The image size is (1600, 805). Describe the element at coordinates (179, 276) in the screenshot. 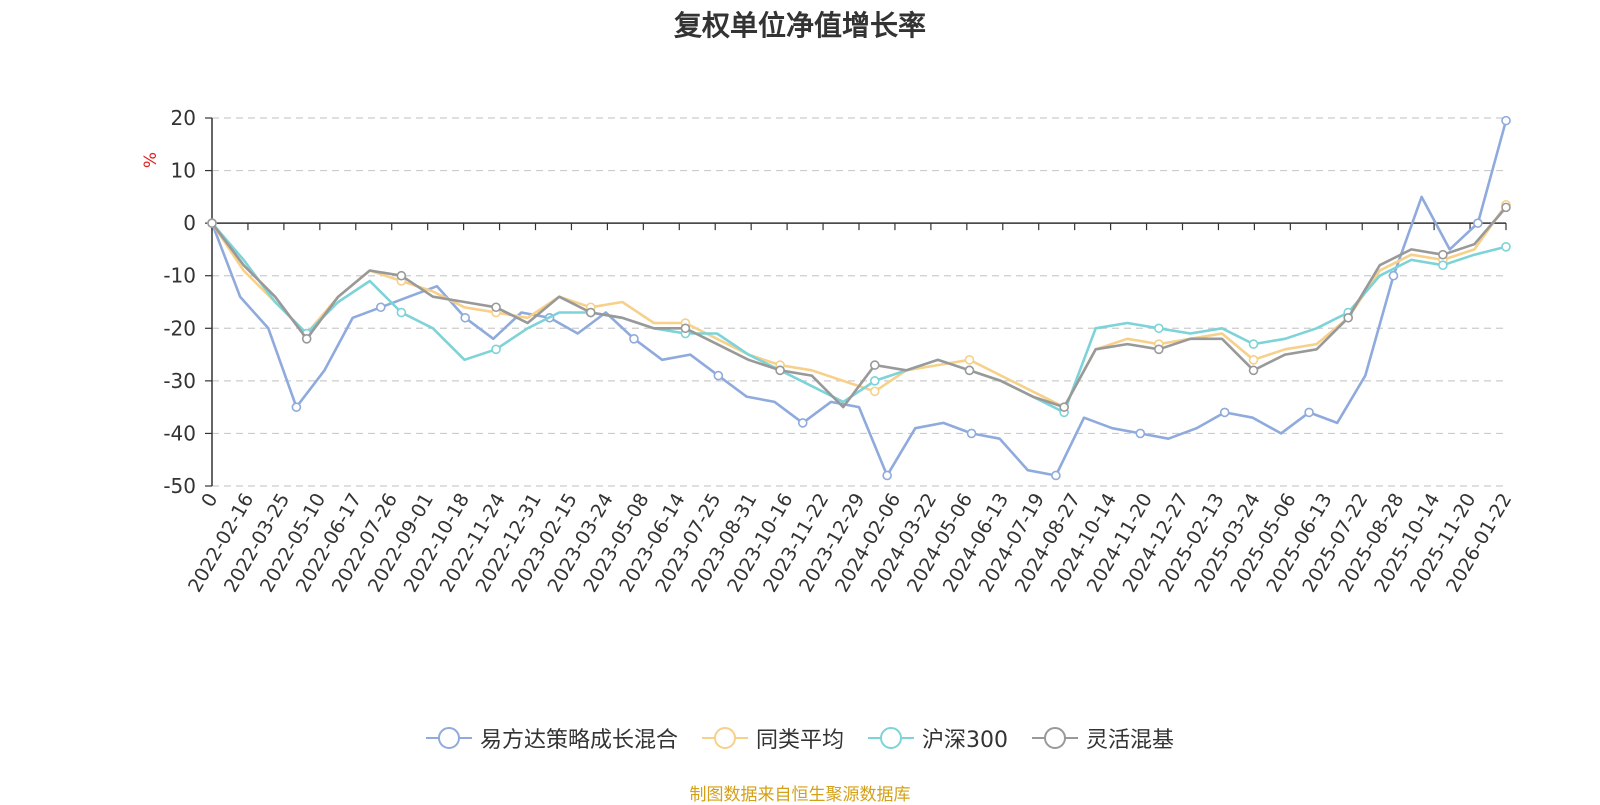

I see `y-tick-label: -10` at that location.